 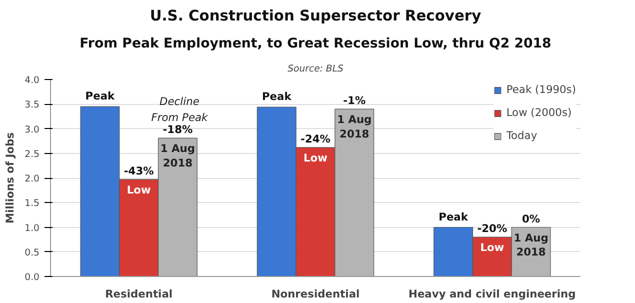 What do you see at coordinates (139, 171) in the screenshot?
I see `annotation: -43%` at bounding box center [139, 171].